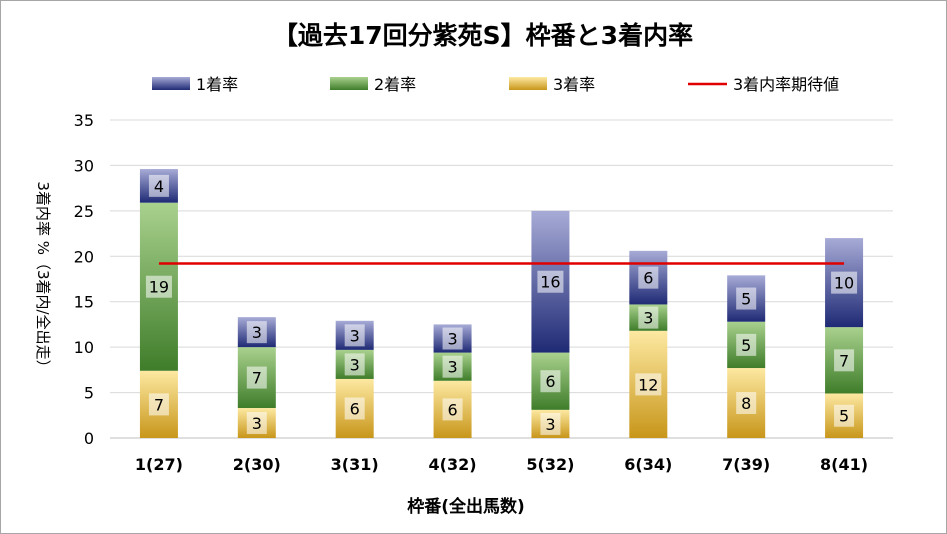  Describe the element at coordinates (257, 464) in the screenshot. I see `x-tick-label: 2(30)` at that location.